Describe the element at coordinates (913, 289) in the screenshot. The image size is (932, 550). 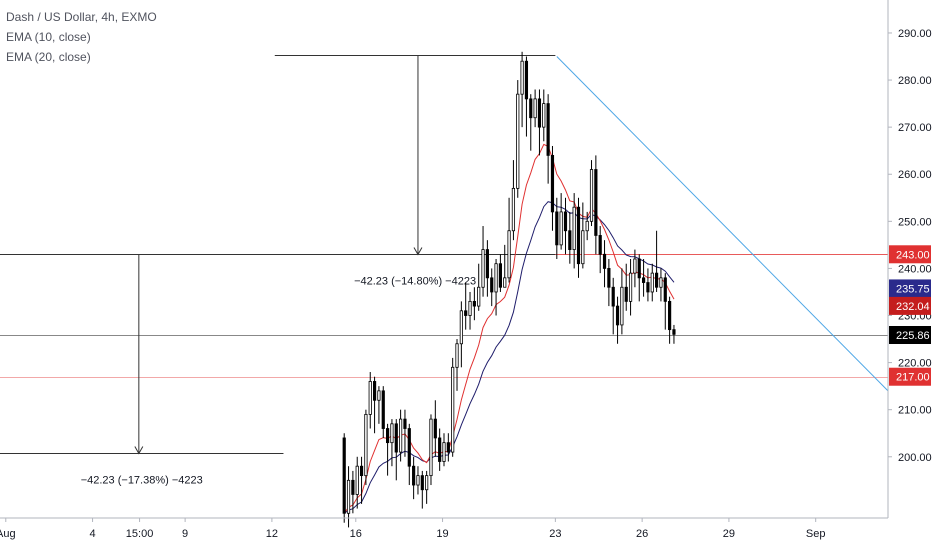
I see `price-badge-label: 235.75` at that location.